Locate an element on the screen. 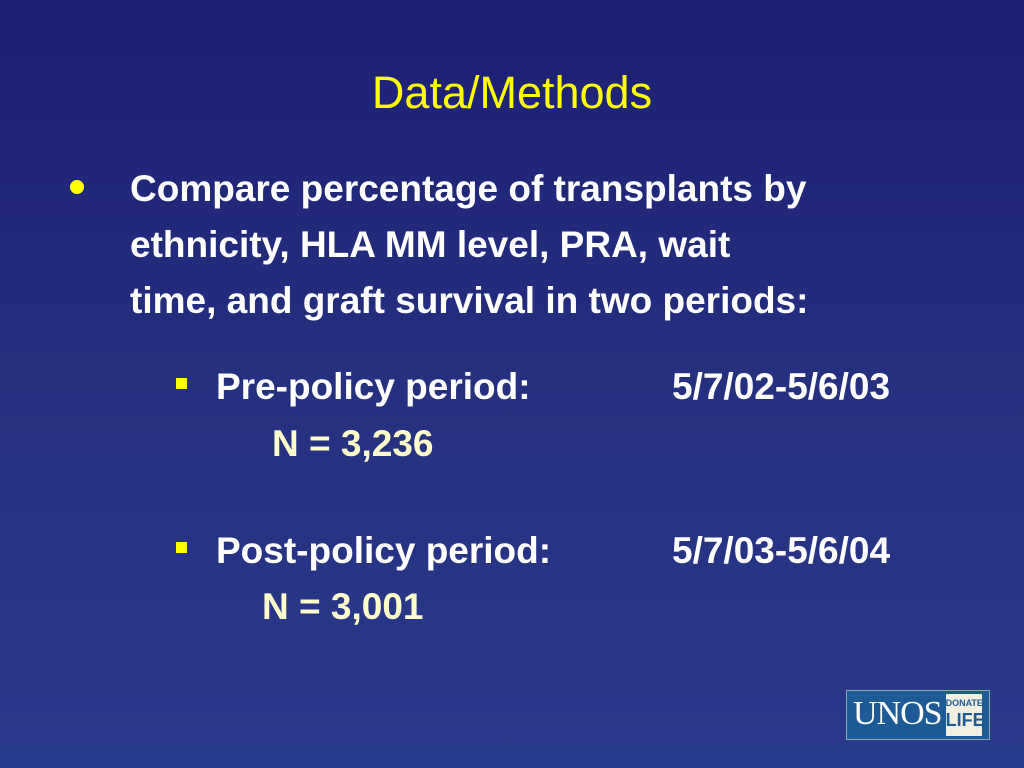 This screenshot has height=768, width=1024. logo-badge: DONATE LIFE is located at coordinates (965, 715).